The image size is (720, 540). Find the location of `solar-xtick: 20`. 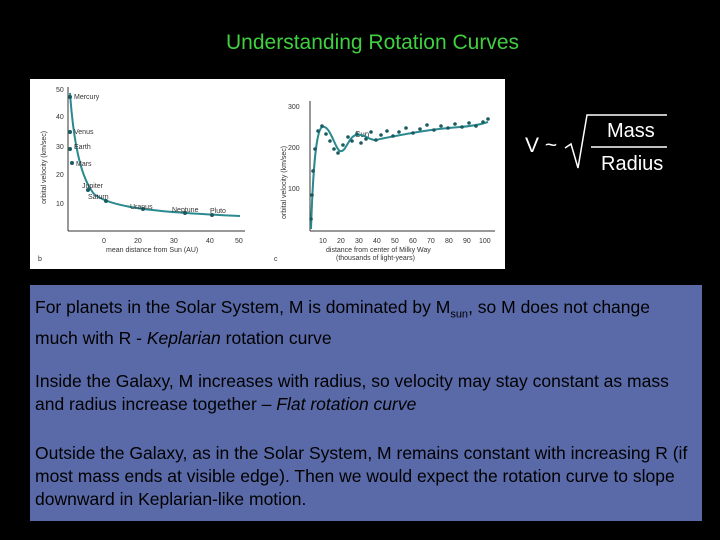

solar-xtick: 20 is located at coordinates (138, 241).